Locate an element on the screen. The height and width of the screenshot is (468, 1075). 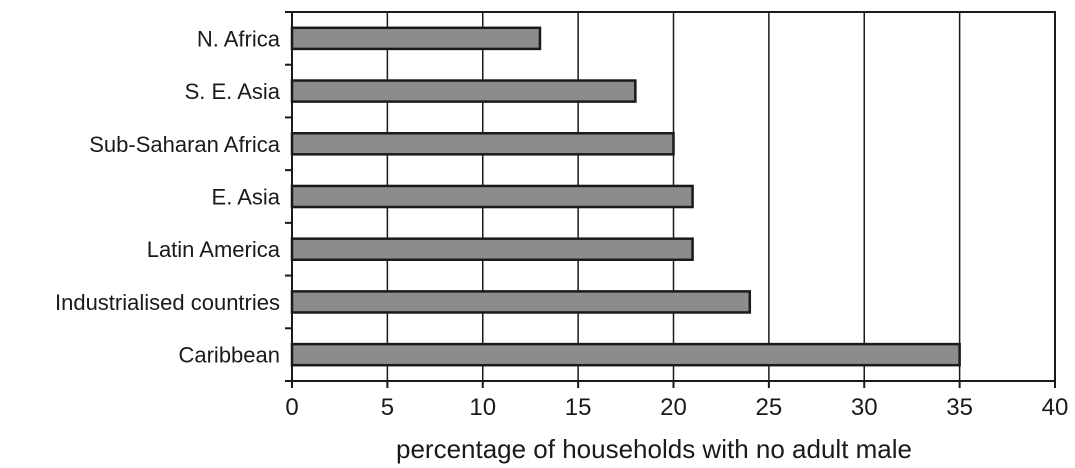
x-tick-label: 25 is located at coordinates (769, 407).